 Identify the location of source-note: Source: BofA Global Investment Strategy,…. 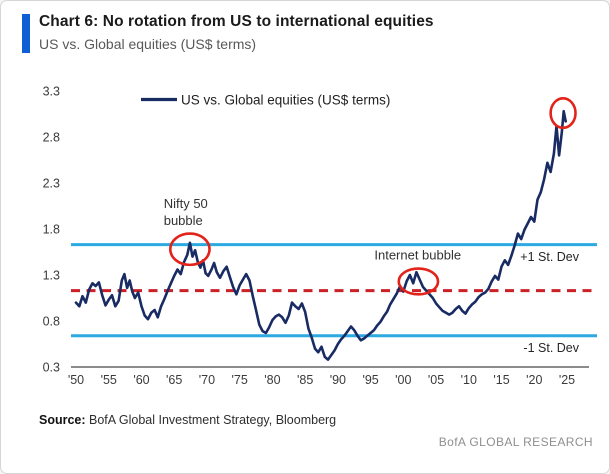
(187, 420).